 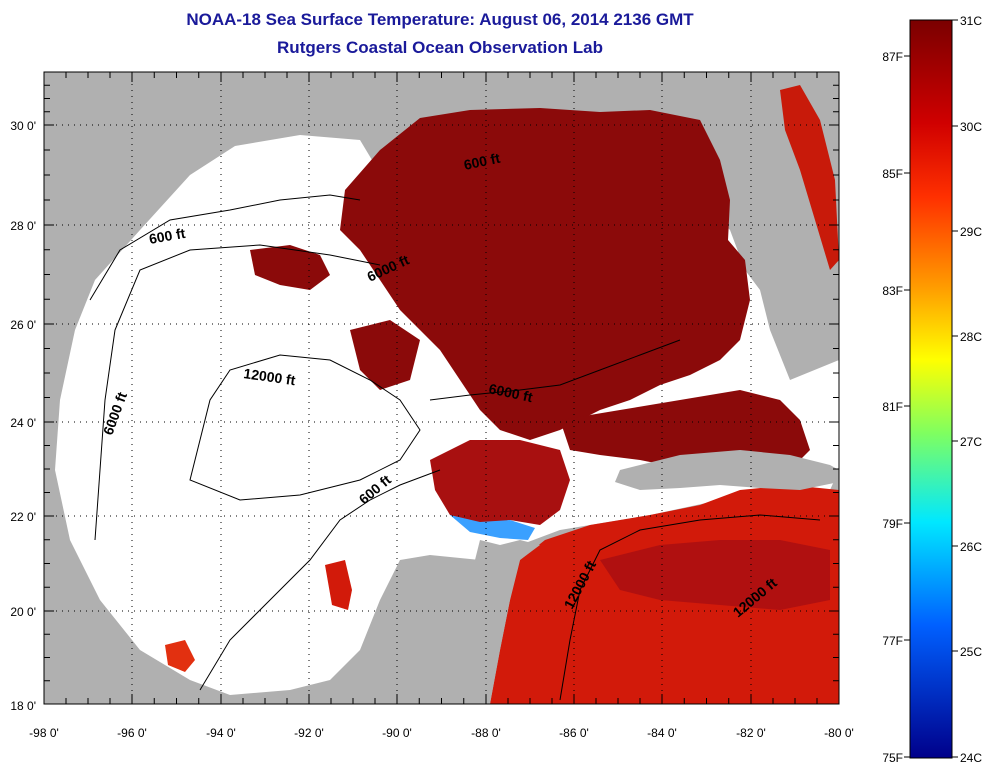 I want to click on lon-label: -94 0', so click(x=221, y=733).